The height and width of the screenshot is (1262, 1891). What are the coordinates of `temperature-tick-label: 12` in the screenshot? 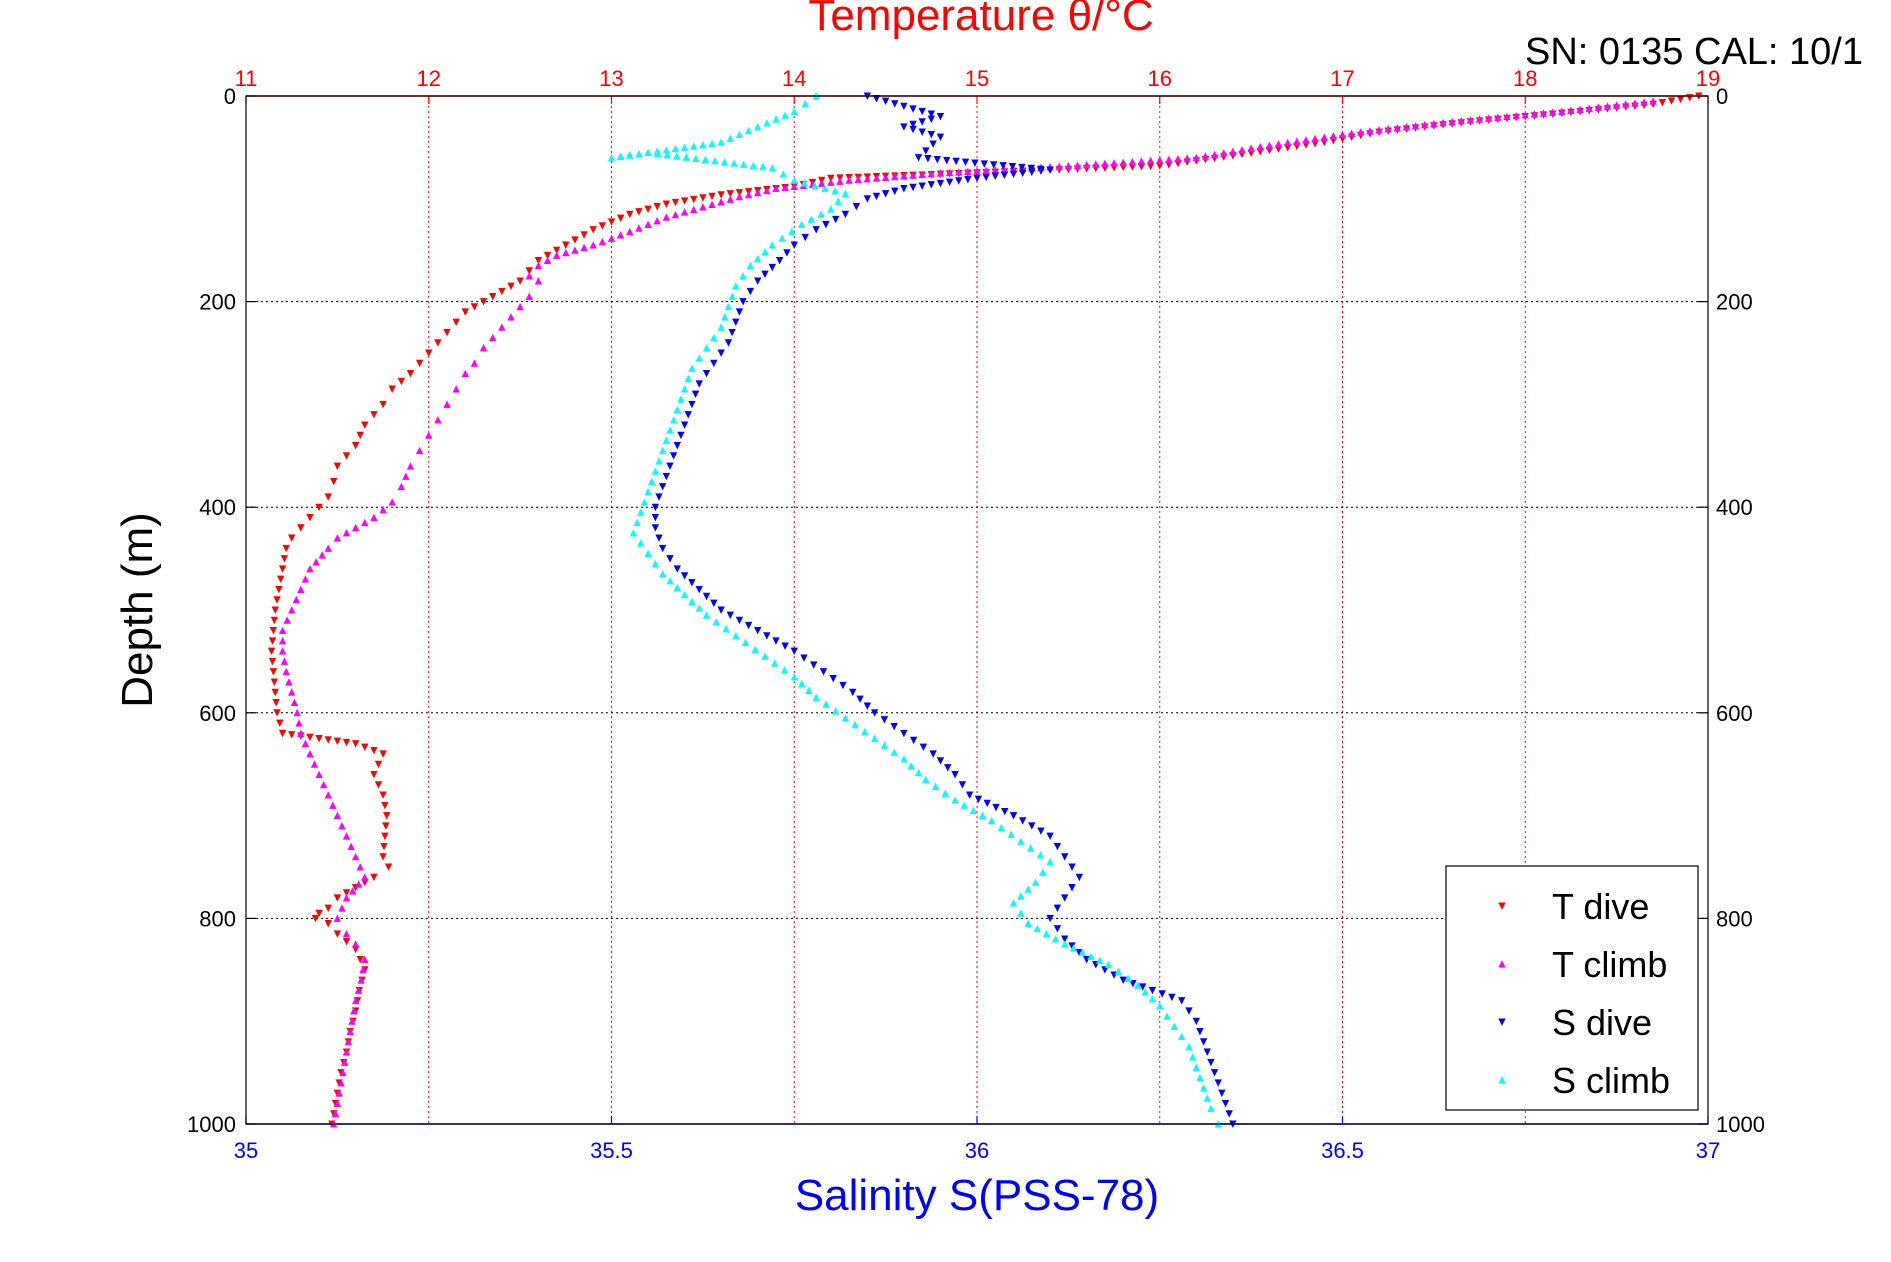 It's located at (429, 78).